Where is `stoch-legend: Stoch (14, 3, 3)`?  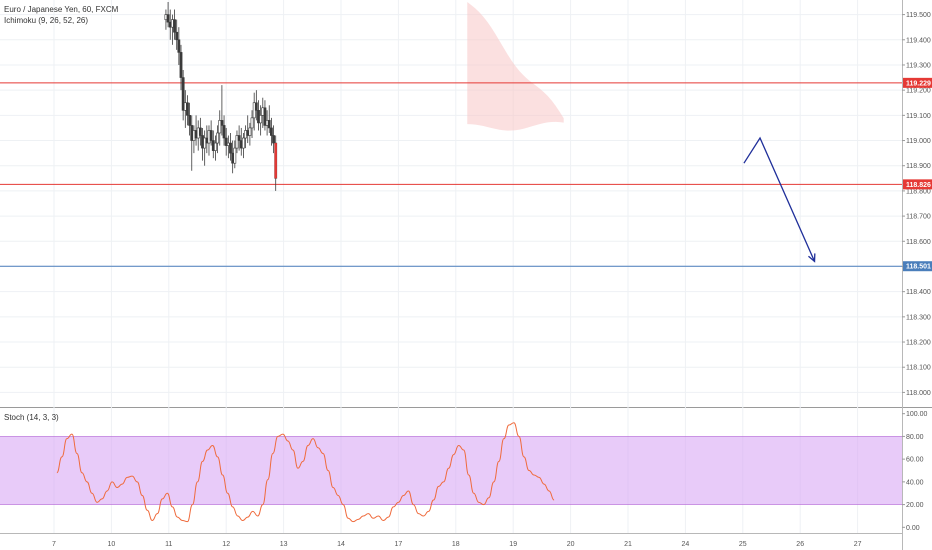
stoch-legend: Stoch (14, 3, 3) is located at coordinates (31, 417).